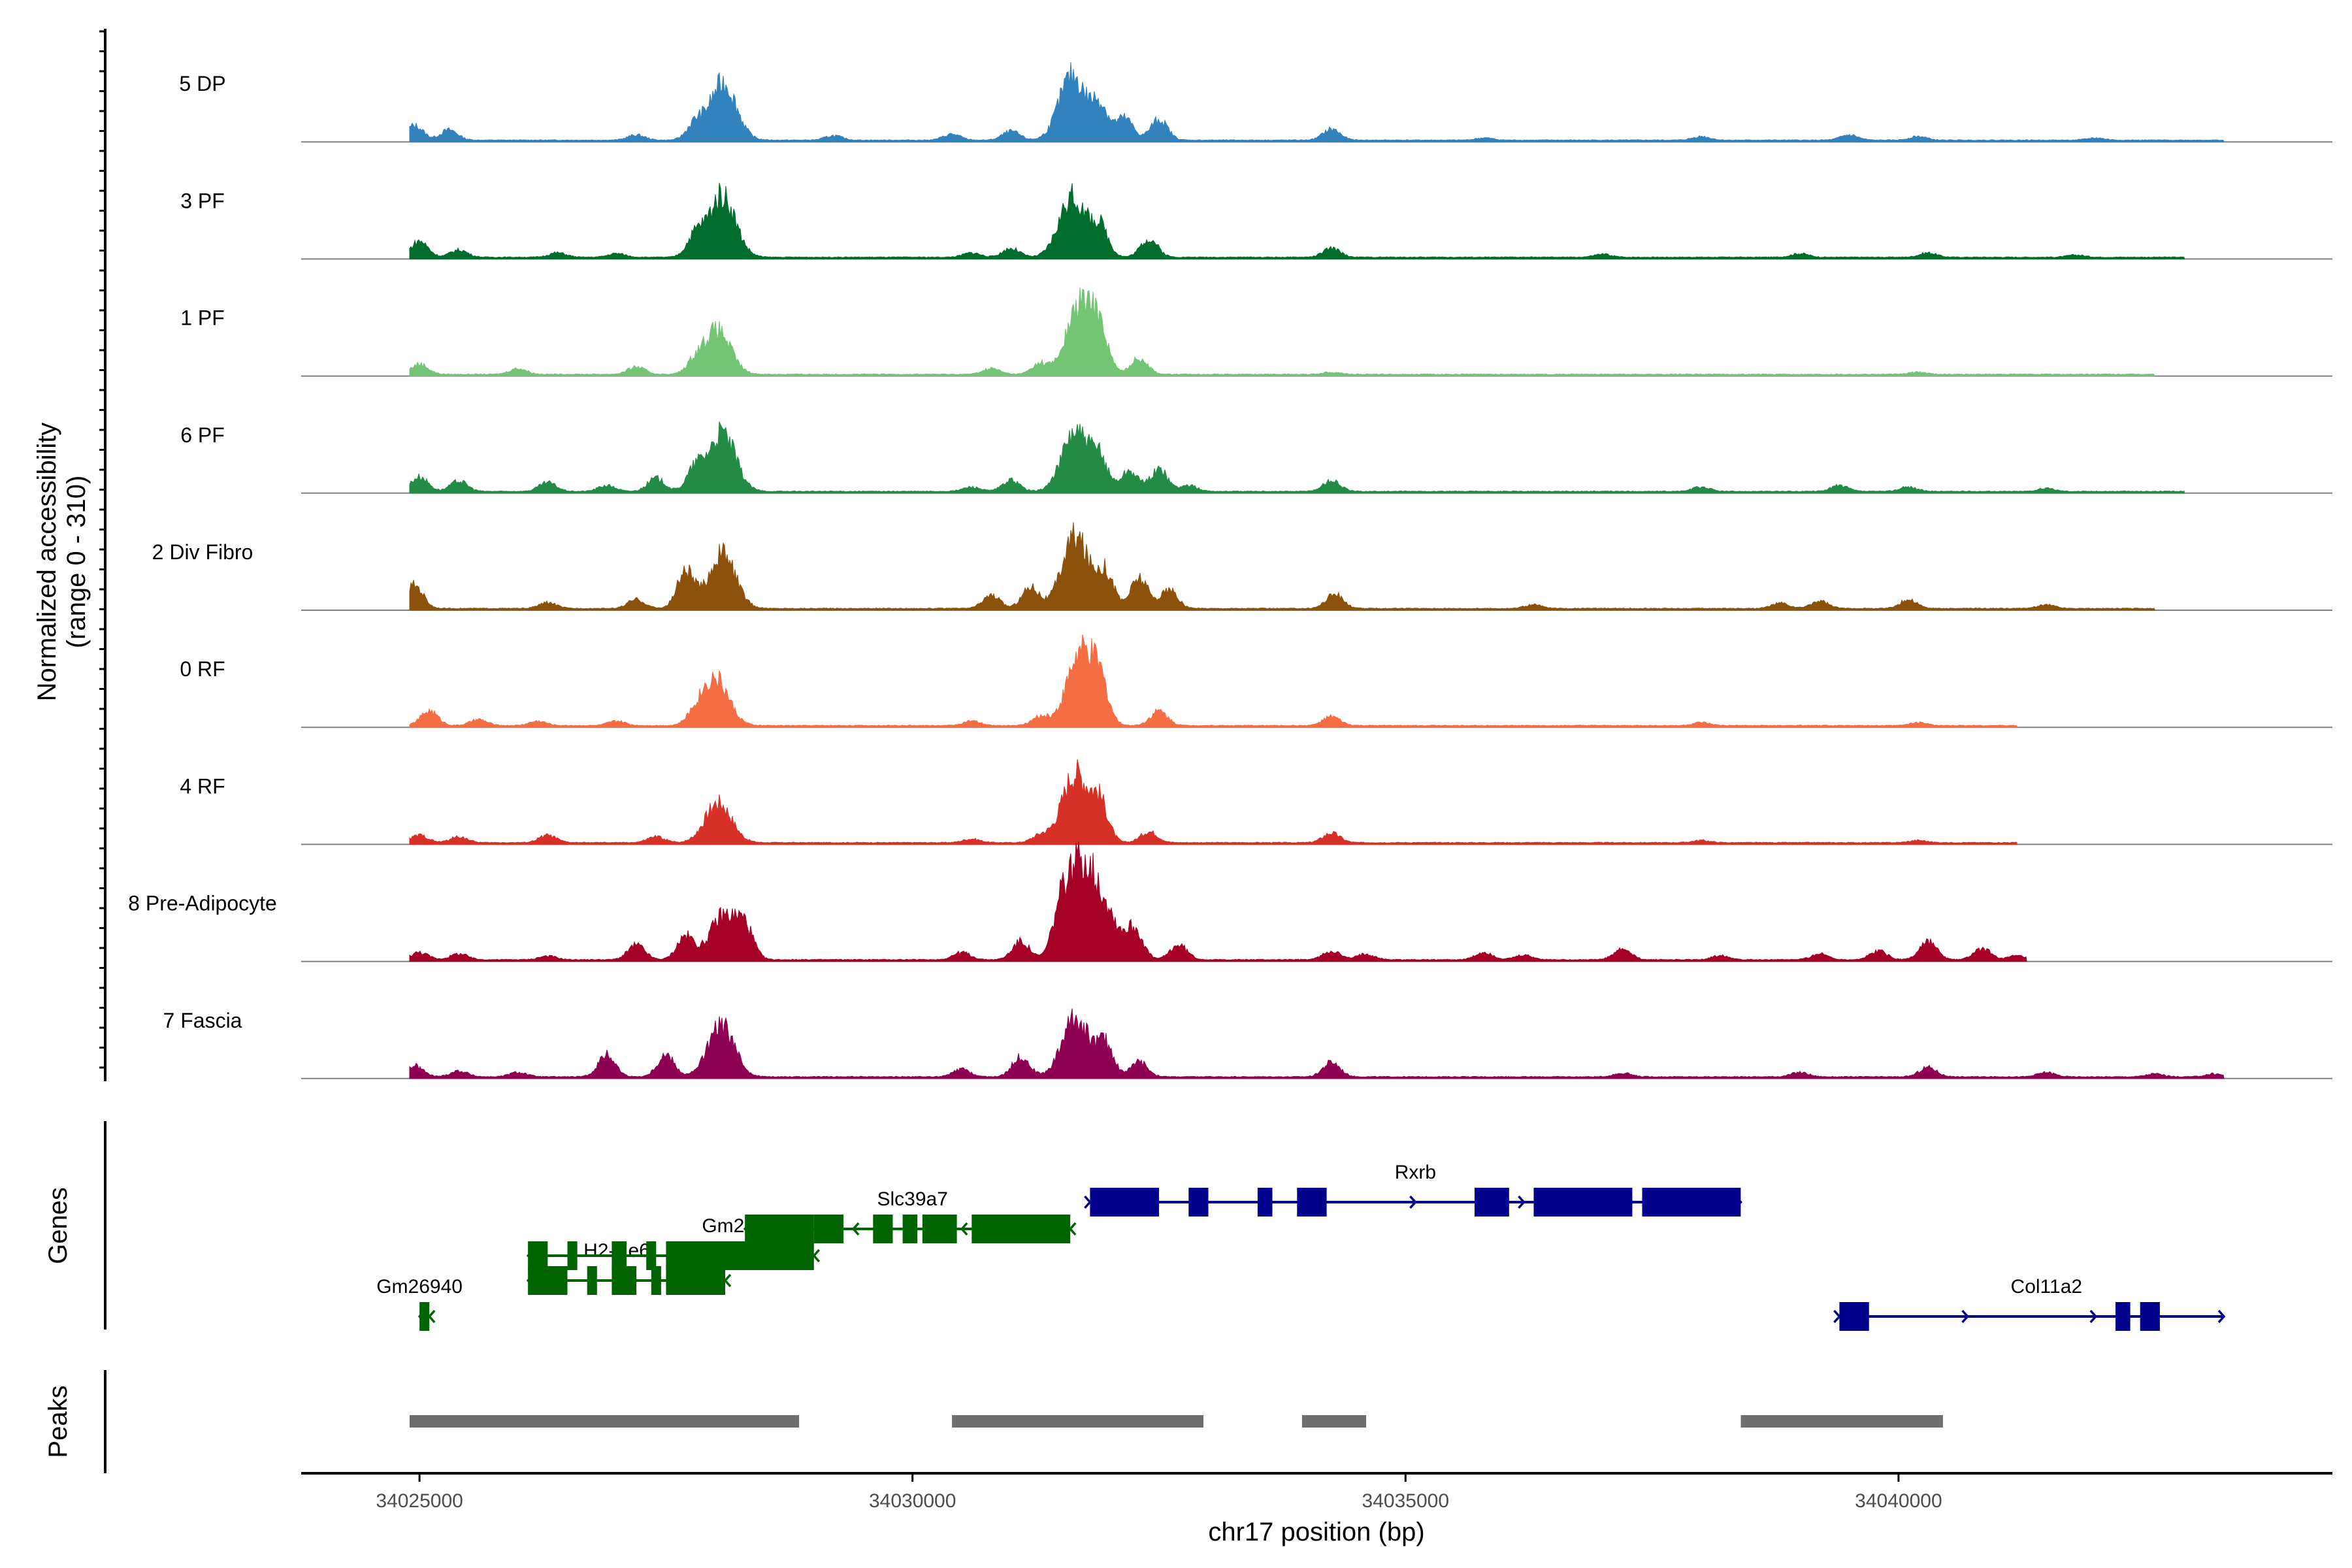  I want to click on gene-h2-ke6: H2-Ke6, so click(629, 1267).